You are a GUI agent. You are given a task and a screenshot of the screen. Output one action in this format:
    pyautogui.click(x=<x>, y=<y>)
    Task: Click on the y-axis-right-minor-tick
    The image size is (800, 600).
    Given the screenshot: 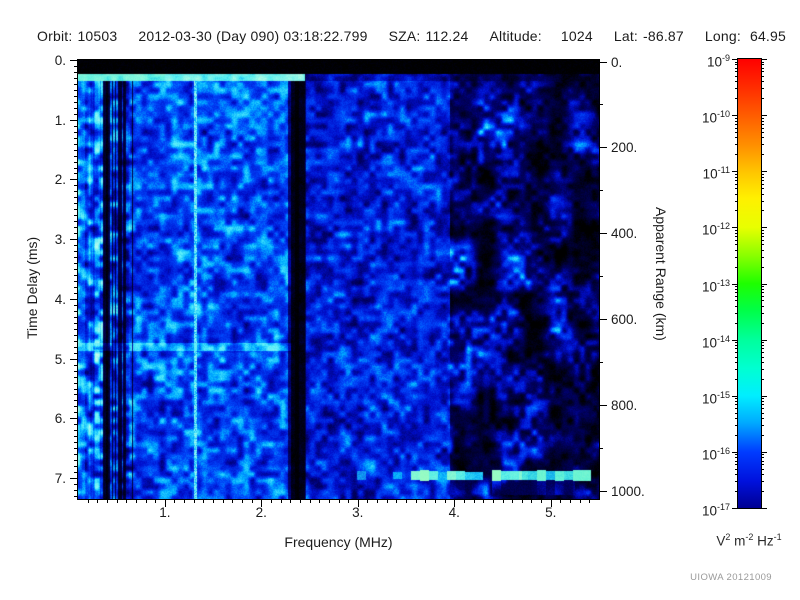 What is the action you would take?
    pyautogui.click(x=601, y=277)
    